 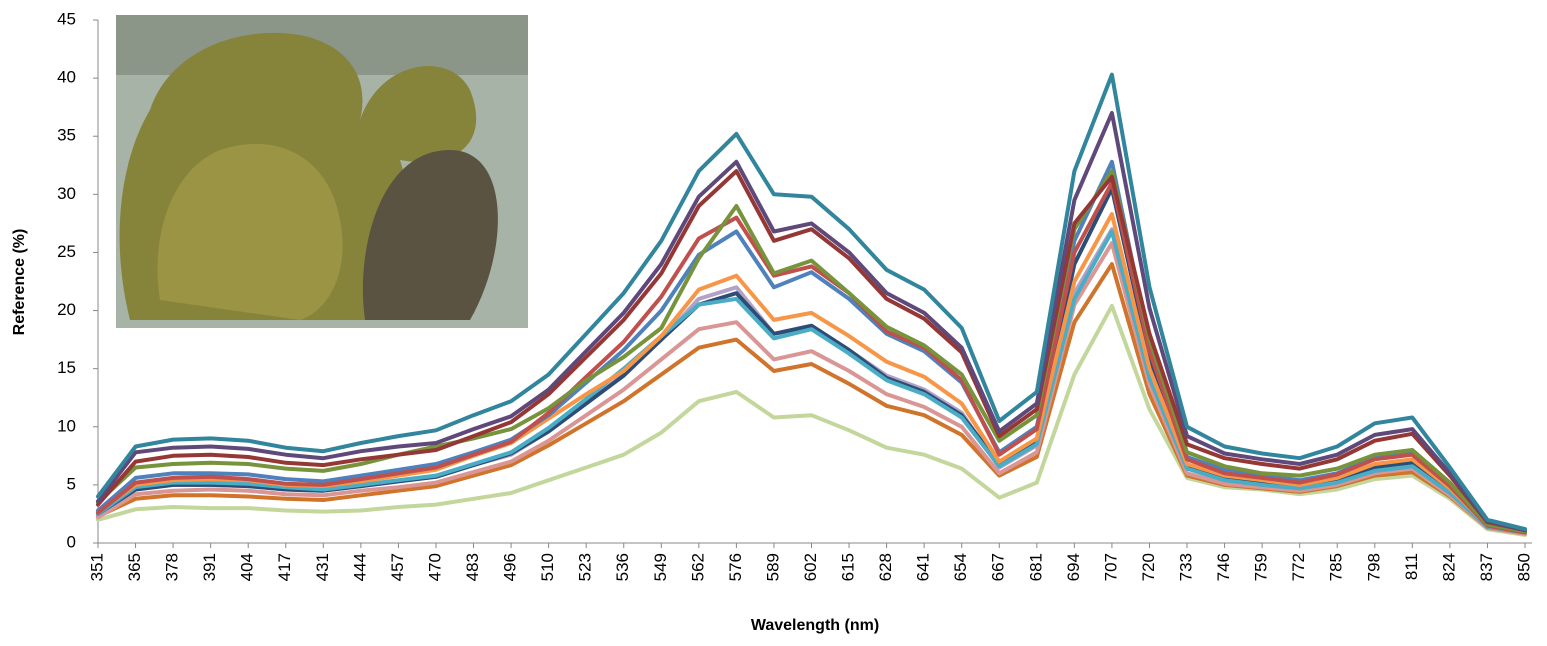 I want to click on y-tick-label: 10, so click(x=66, y=425).